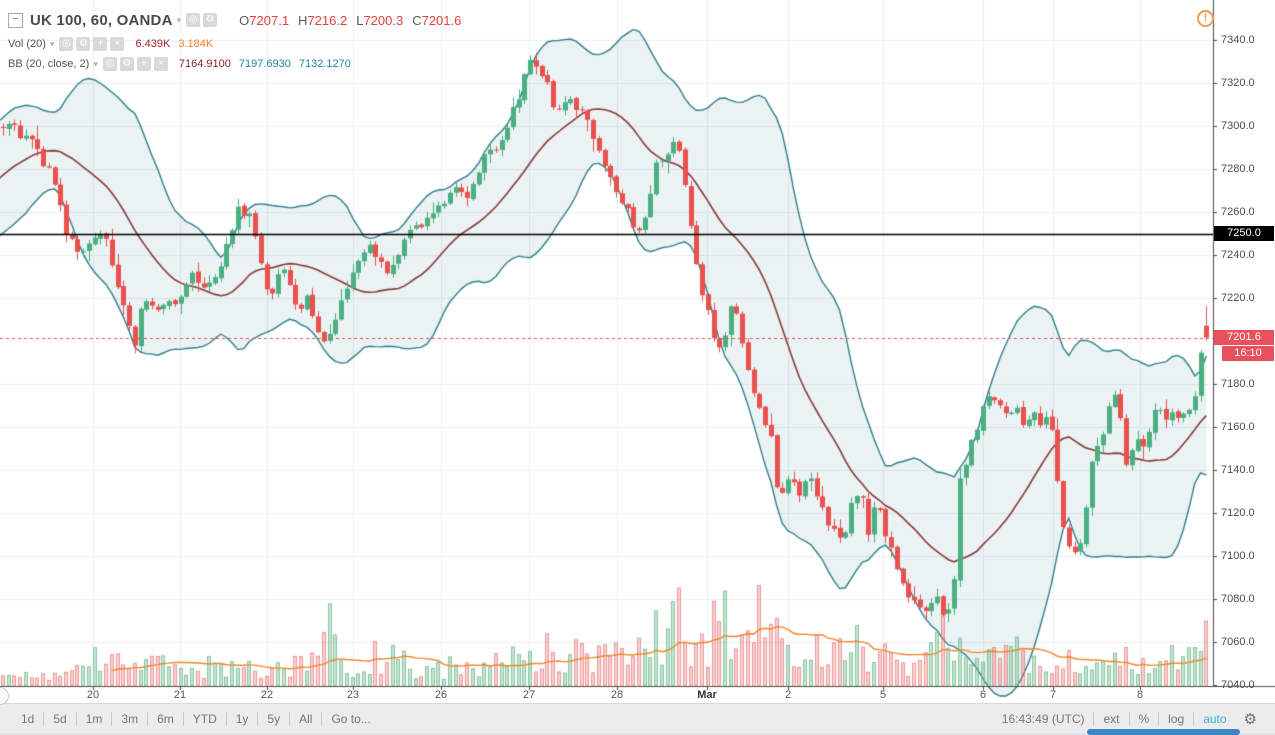  I want to click on price-tick-label: 7040.0, so click(1238, 684).